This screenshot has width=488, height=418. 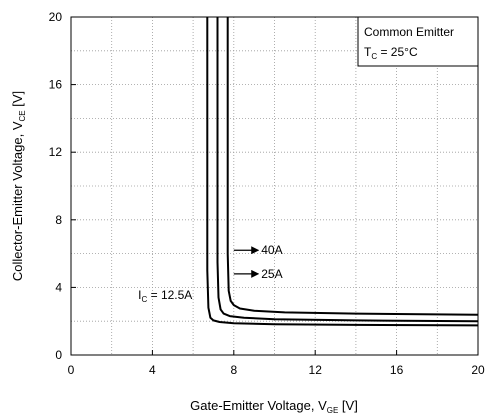 I want to click on label-40a: 40A, so click(x=271, y=250).